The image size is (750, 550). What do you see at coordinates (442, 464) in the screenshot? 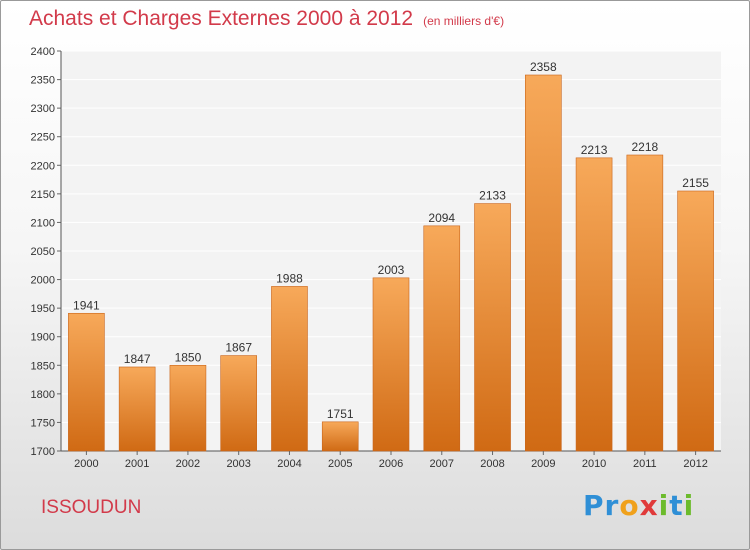
I see `x-tick-label: 2007` at bounding box center [442, 464].